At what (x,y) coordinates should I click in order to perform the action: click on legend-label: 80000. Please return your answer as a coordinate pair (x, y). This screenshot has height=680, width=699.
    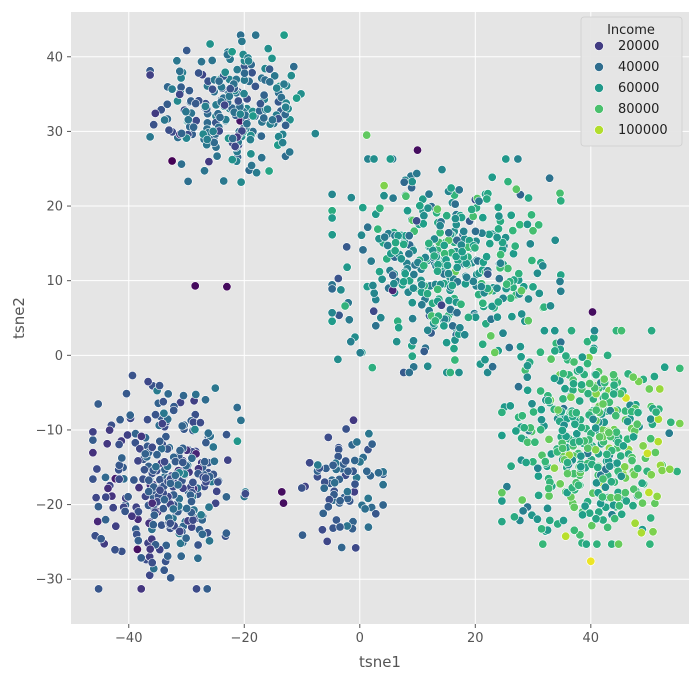
    Looking at the image, I should click on (638, 109).